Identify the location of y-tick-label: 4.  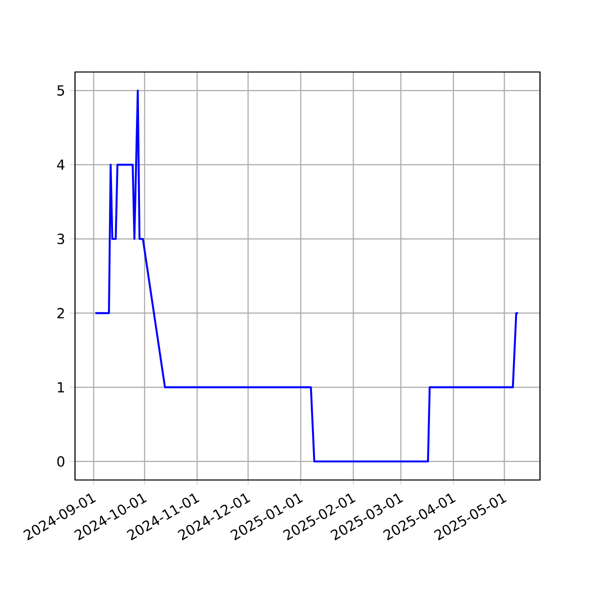
(60, 165).